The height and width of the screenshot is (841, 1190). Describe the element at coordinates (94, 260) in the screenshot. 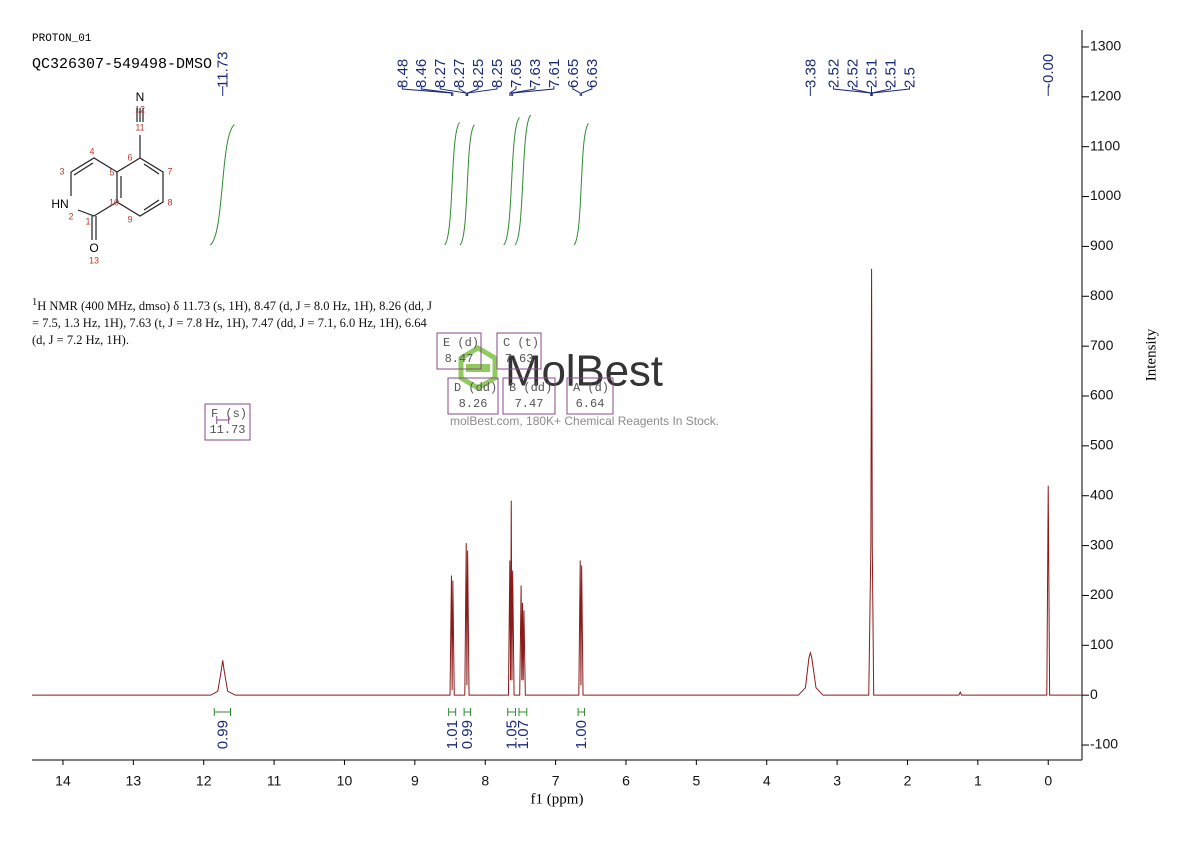

I see `atom-number: 13` at that location.